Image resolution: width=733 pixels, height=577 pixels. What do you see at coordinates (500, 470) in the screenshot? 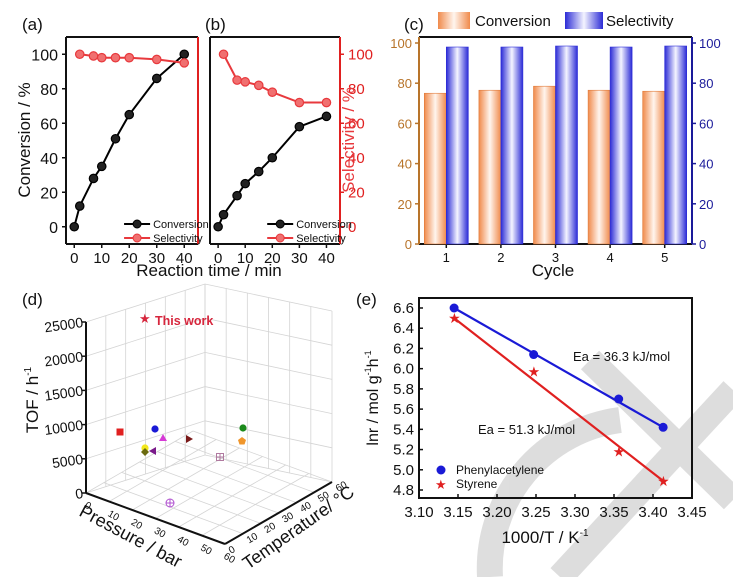
I see `legend-label-phenylacetylene: Phenylacetylene` at bounding box center [500, 470].